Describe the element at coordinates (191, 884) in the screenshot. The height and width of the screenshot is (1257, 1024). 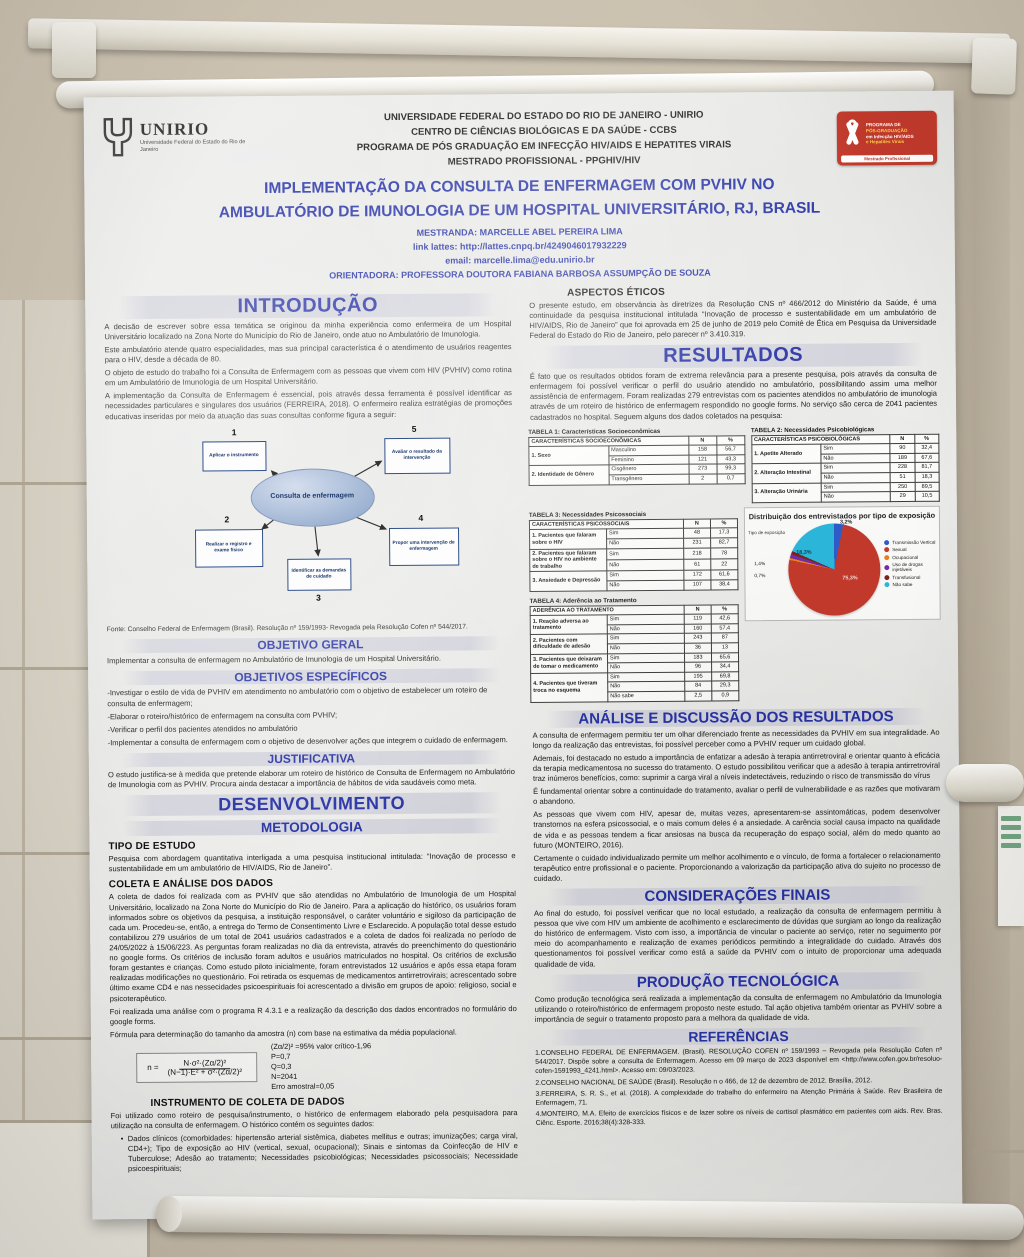
I see `coleta-heading: COLETA E ANÁLISE DOS DADOS` at that location.